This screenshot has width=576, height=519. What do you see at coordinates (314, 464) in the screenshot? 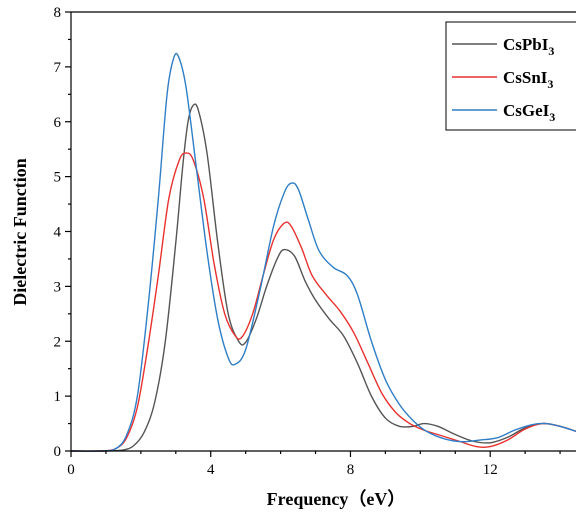
I see `x-ticks: 0 4 8 12` at bounding box center [314, 464].